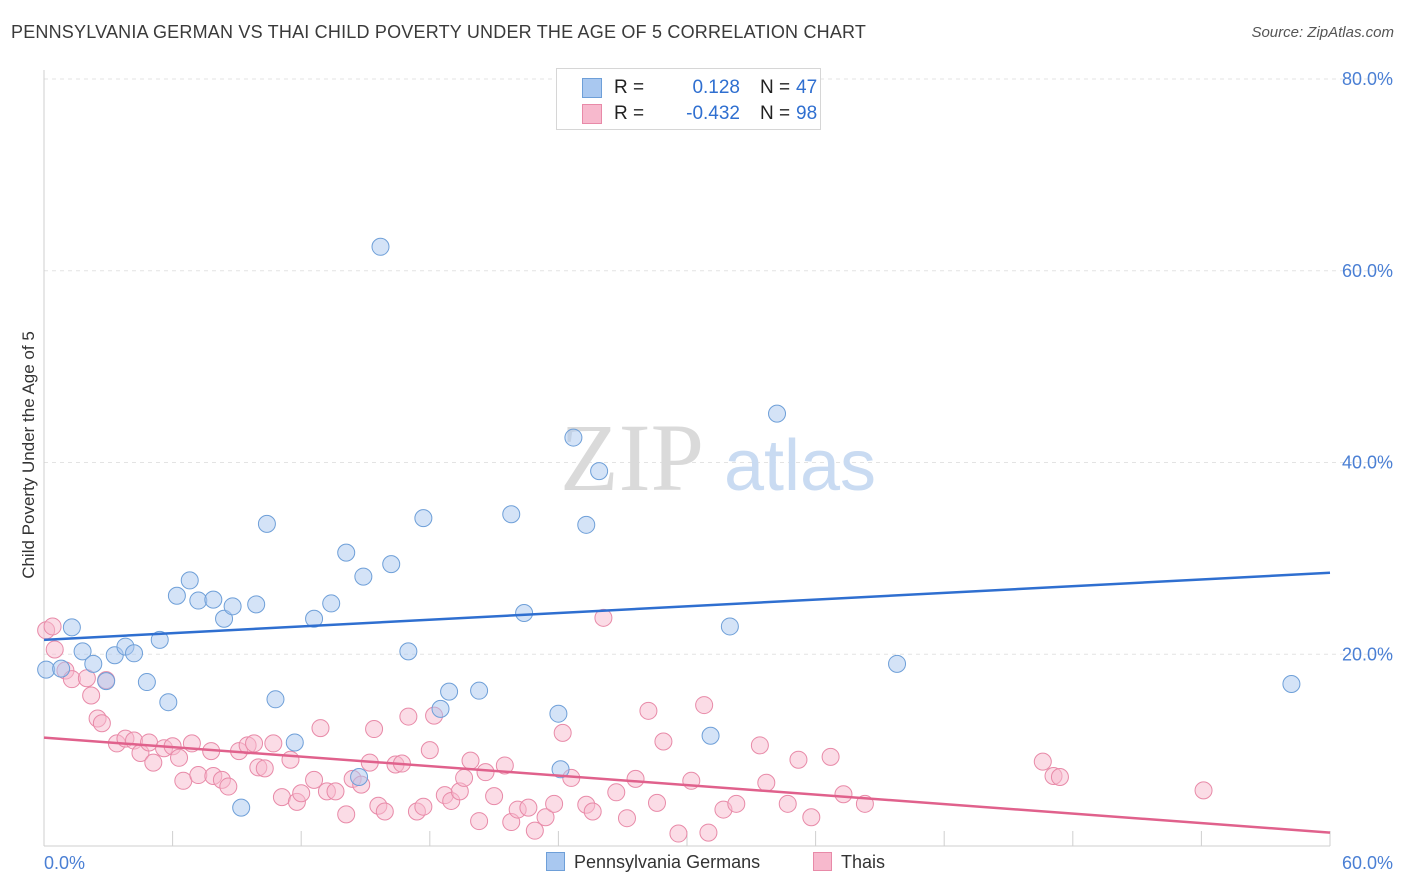  I want to click on y-tick-label: 20.0%, so click(1367, 654).